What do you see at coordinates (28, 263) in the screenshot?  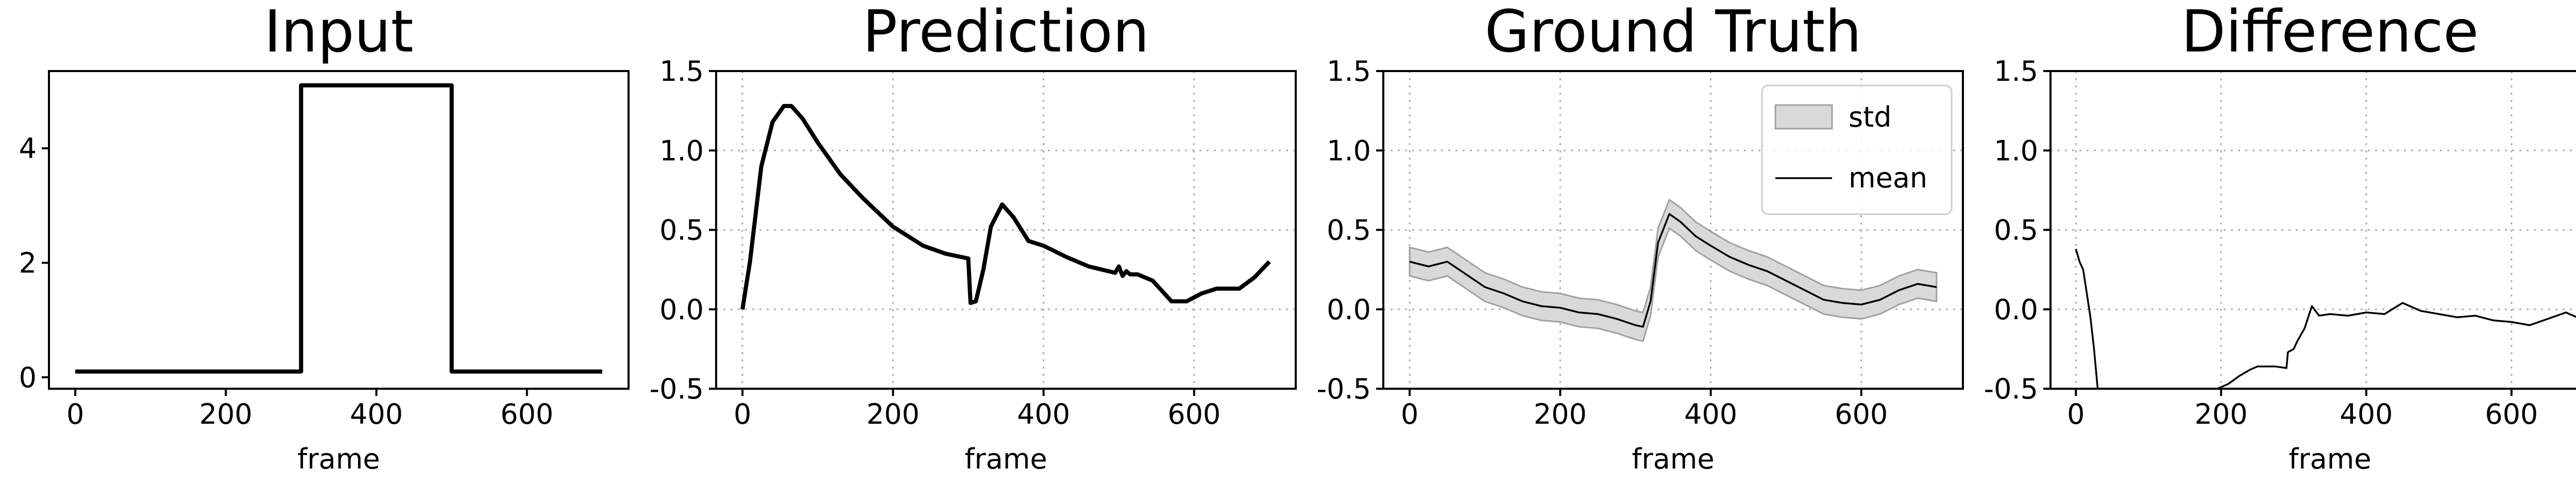 I see `y-tick-label: 2` at bounding box center [28, 263].